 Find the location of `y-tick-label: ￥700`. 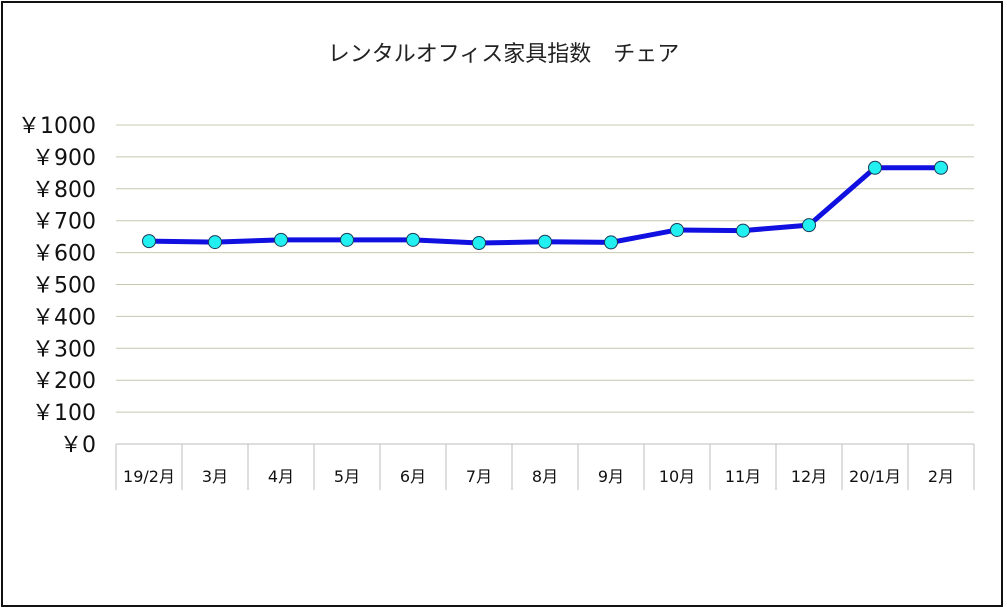

y-tick-label: ￥700 is located at coordinates (64, 222).